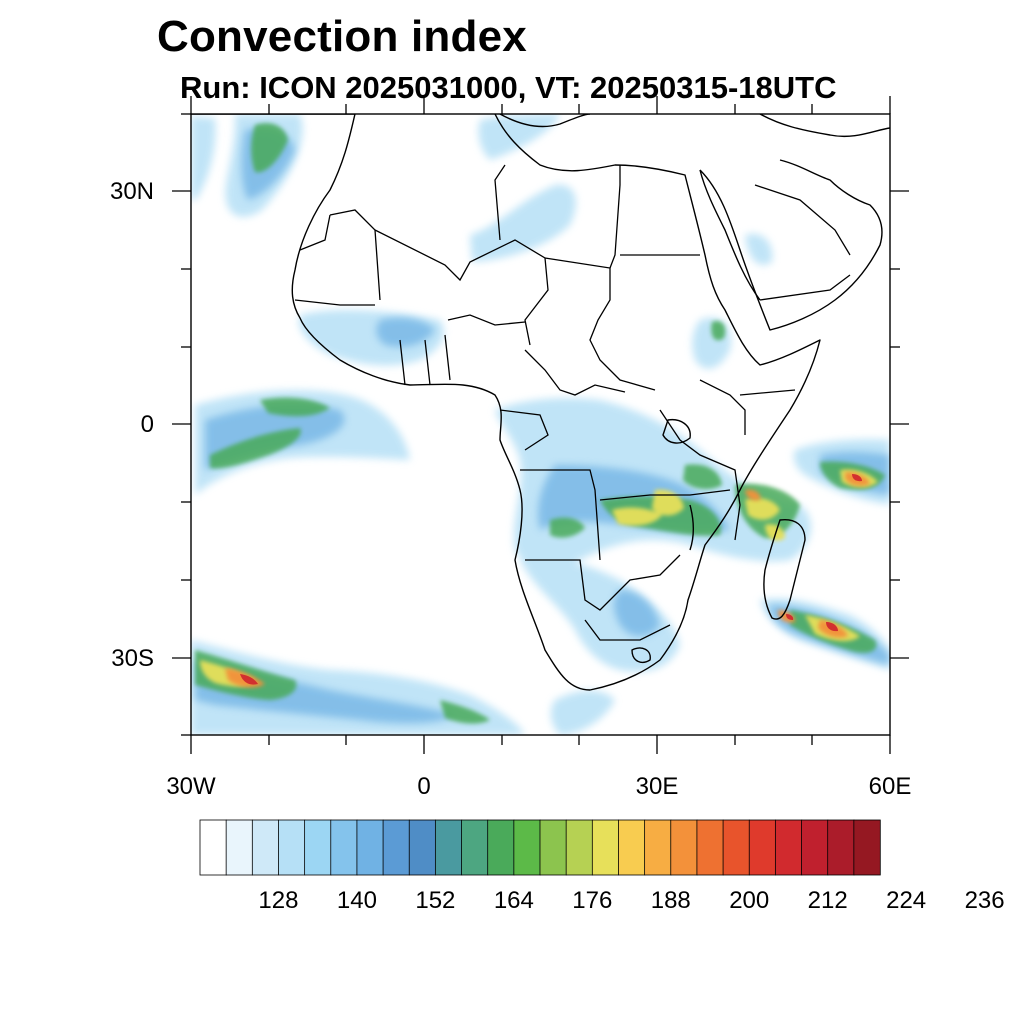 This screenshot has height=1024, width=1024. Describe the element at coordinates (508, 87) in the screenshot. I see `map-subtitle: Run: ICON 2025031000, VT: 20250315-18UTC` at that location.